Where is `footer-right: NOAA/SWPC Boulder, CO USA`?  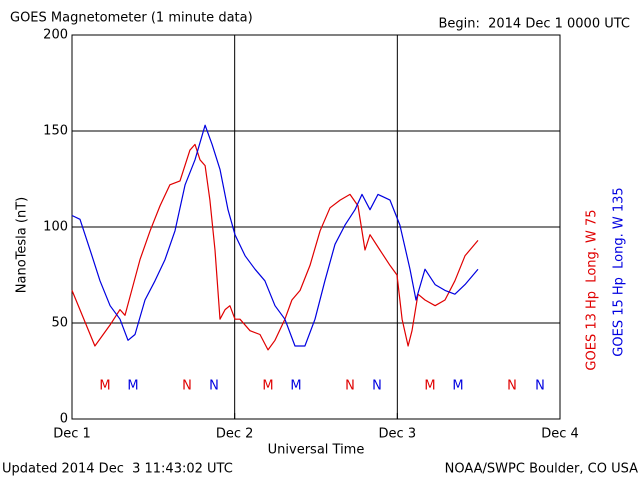 footer-right: NOAA/SWPC Boulder, CO USA is located at coordinates (541, 469).